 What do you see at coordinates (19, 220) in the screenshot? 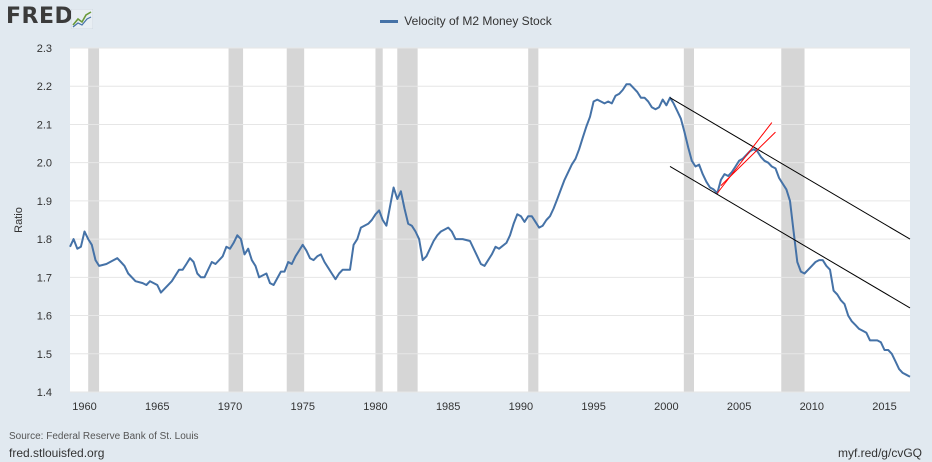
I see `y-axis-label: Ratio` at bounding box center [19, 220].